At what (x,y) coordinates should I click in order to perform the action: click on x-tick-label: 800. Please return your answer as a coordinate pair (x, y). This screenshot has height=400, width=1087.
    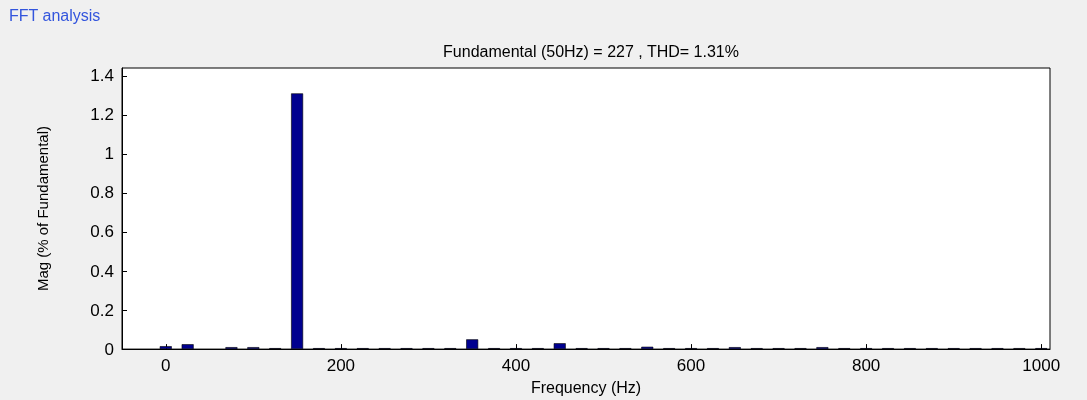
    Looking at the image, I should click on (866, 366).